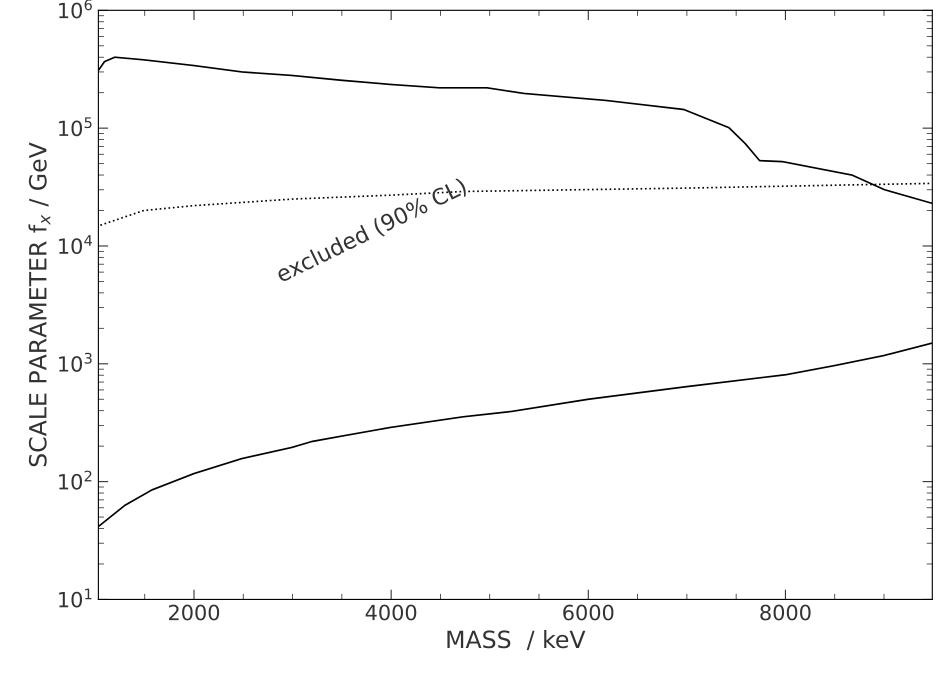 This screenshot has height=689, width=937. What do you see at coordinates (391, 612) in the screenshot?
I see `x-tick-label: 4000` at bounding box center [391, 612].